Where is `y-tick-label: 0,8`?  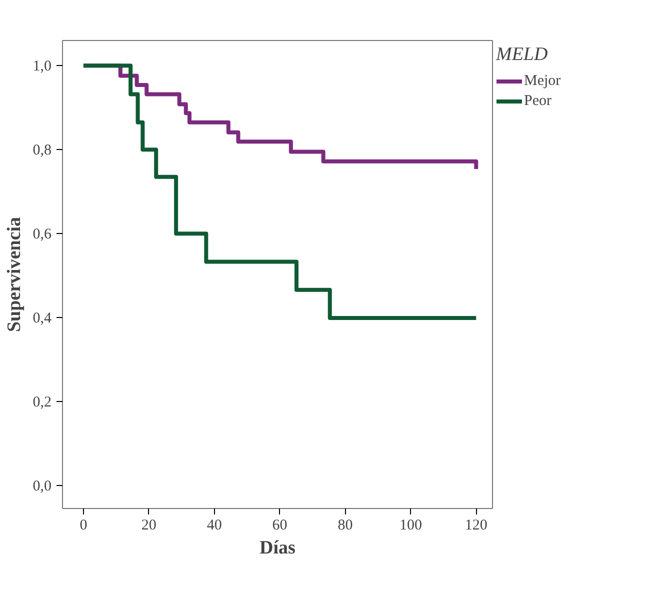
y-tick-label: 0,8 is located at coordinates (42, 150).